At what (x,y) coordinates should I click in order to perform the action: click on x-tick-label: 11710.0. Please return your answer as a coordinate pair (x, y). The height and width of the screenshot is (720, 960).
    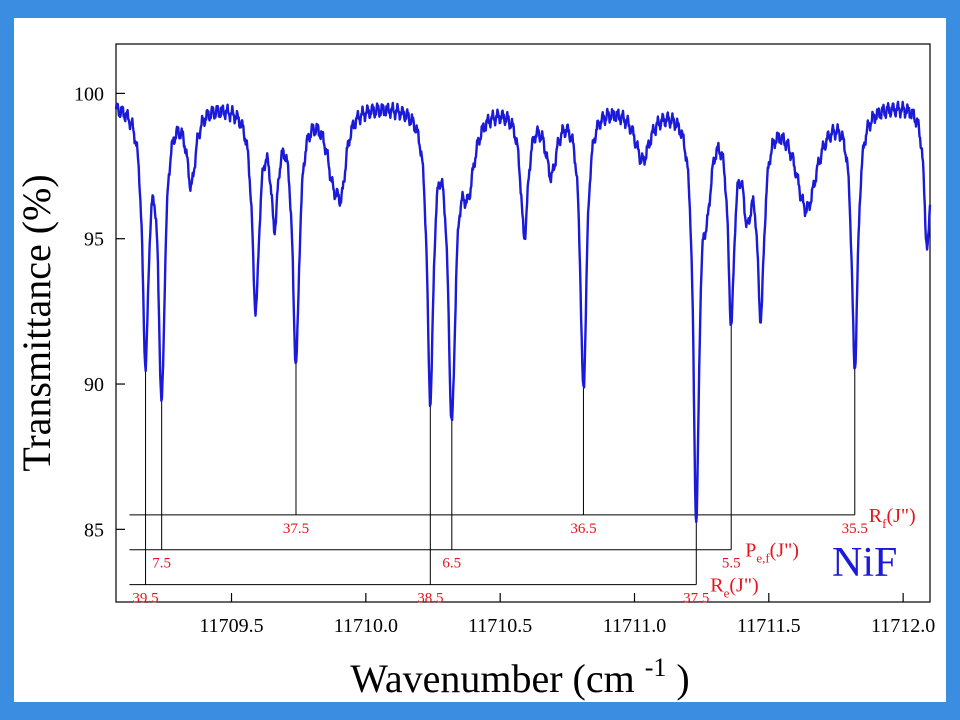
    Looking at the image, I should click on (366, 626).